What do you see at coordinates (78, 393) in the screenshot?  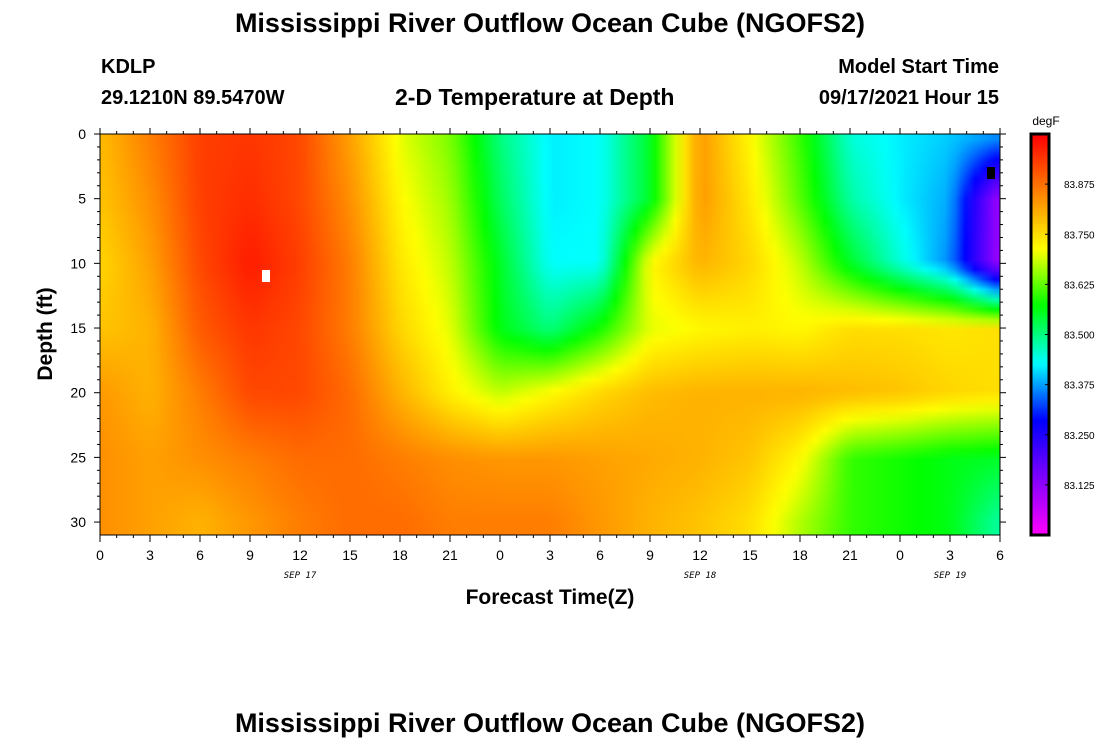 I see `y-tick-label: 20` at bounding box center [78, 393].